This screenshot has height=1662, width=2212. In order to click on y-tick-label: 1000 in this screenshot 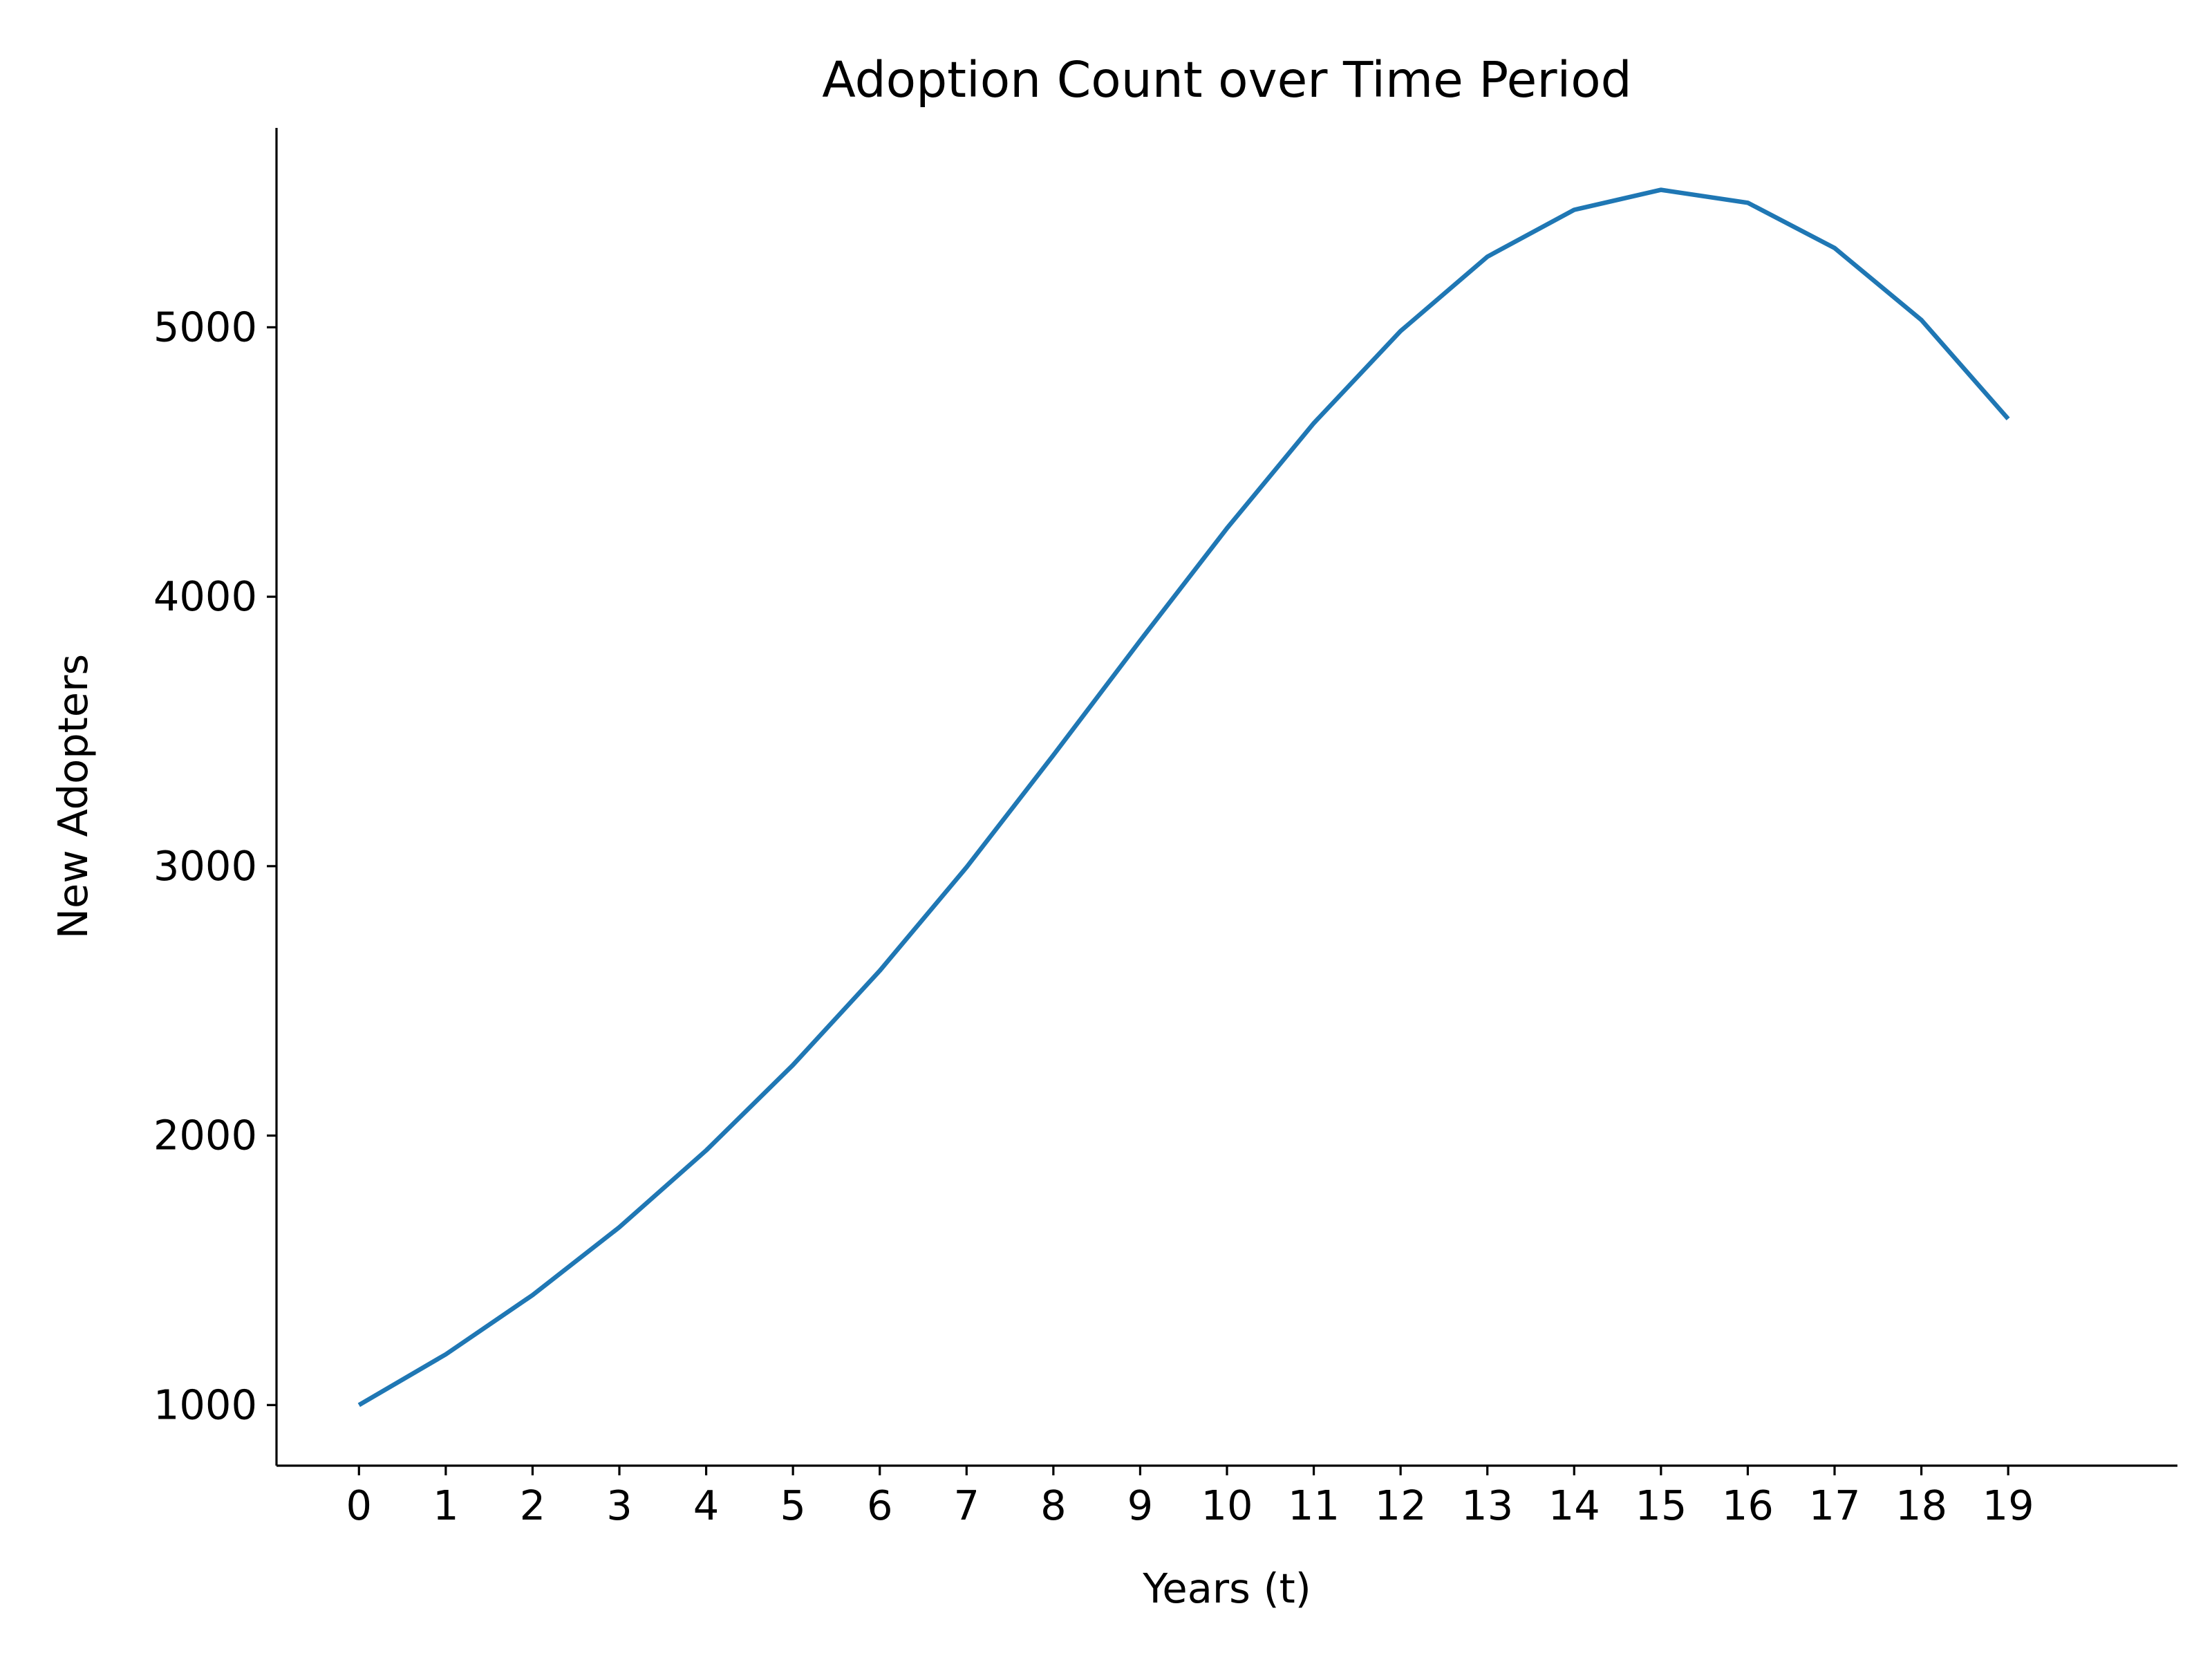, I will do `click(205, 1405)`.